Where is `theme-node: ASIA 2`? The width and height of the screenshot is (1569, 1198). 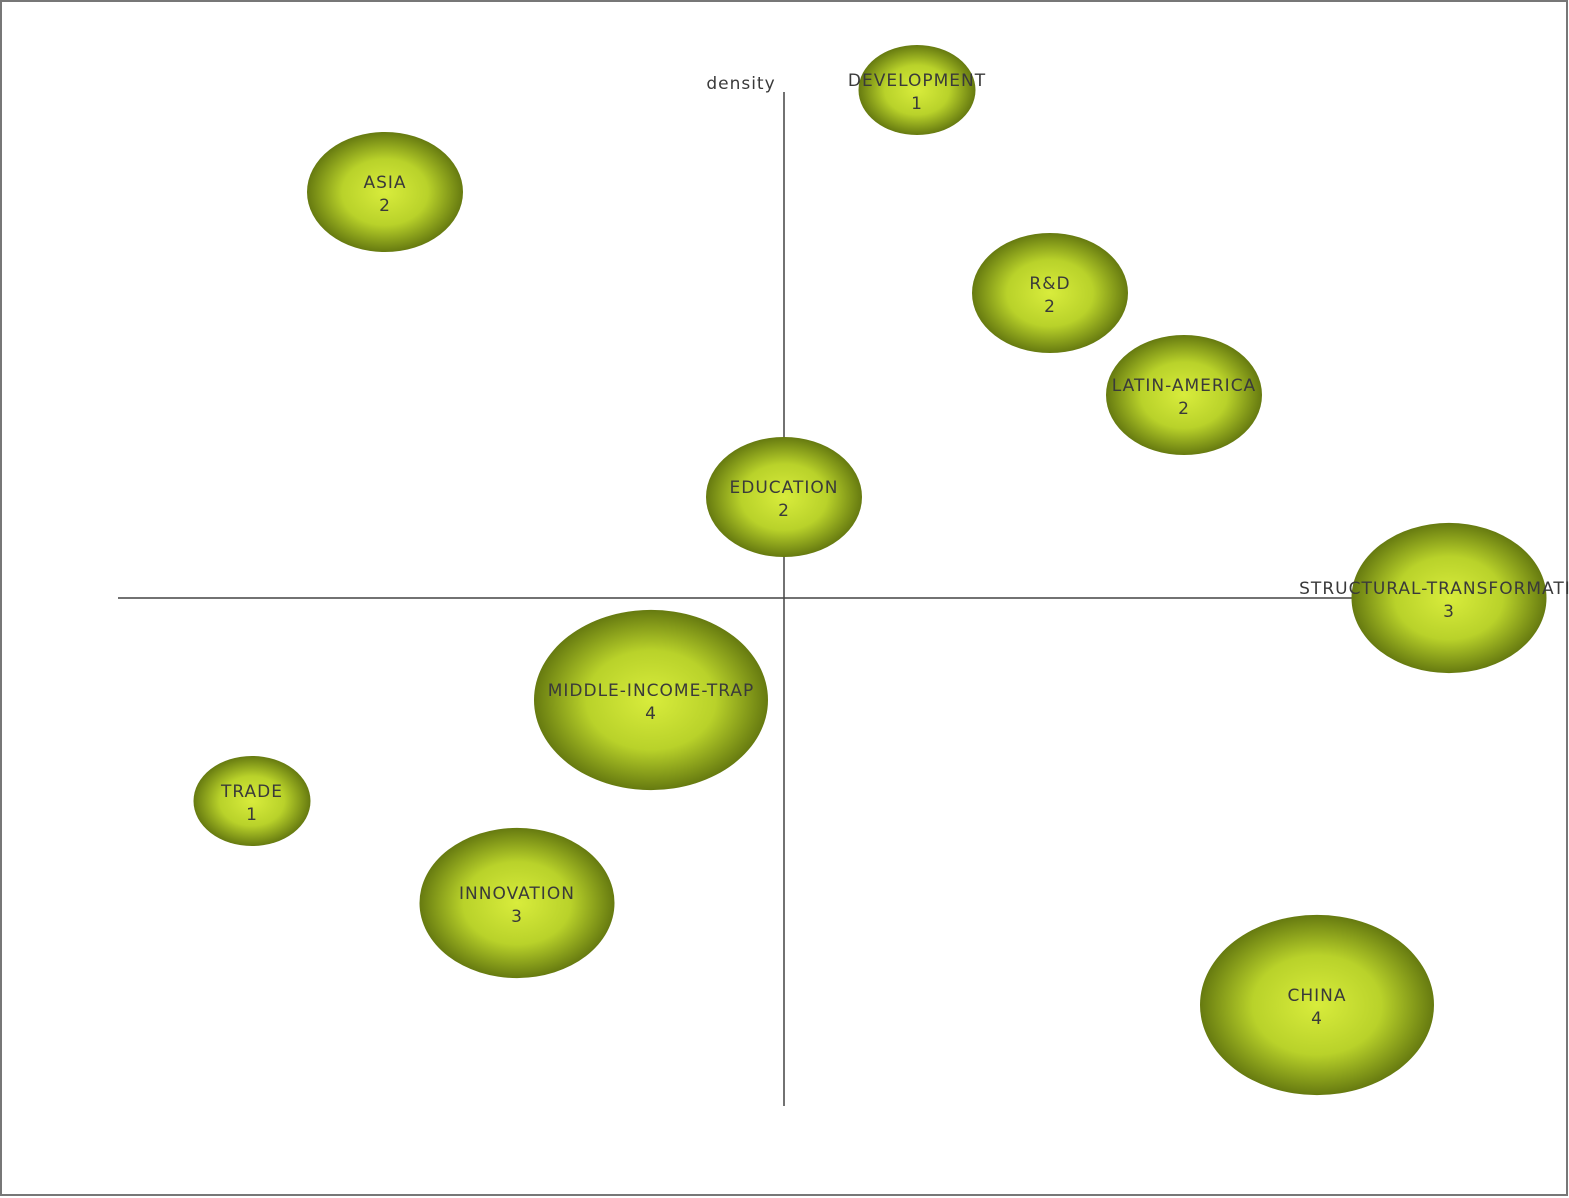 theme-node: ASIA 2 is located at coordinates (385, 192).